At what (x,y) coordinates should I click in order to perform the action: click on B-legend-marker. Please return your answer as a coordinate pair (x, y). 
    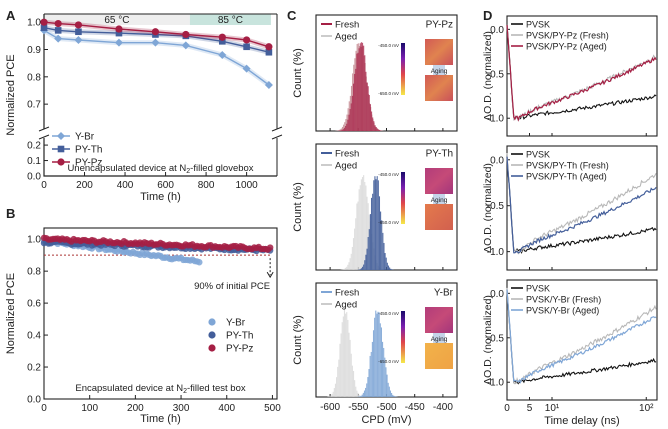
    Looking at the image, I should click on (212, 348).